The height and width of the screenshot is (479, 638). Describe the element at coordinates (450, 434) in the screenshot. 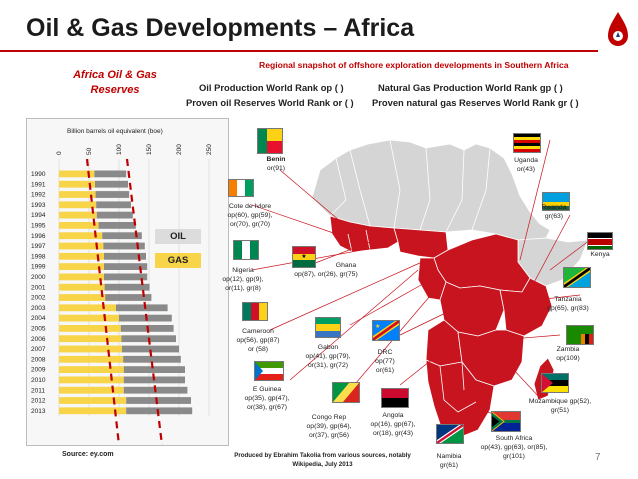

I see `namibia-flag` at that location.